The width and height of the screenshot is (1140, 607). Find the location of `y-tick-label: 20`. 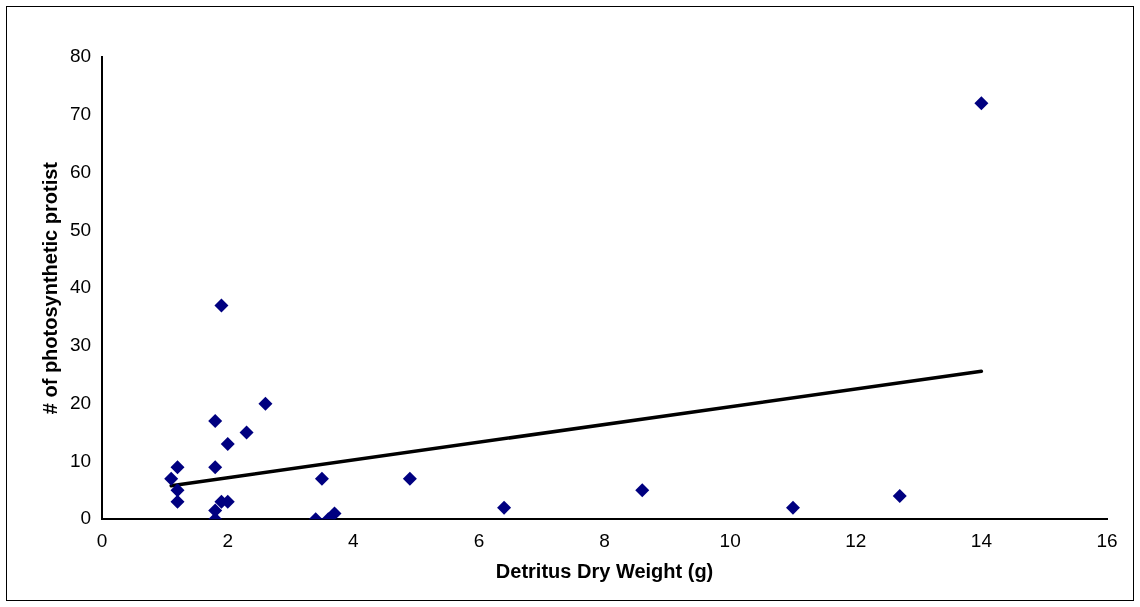

y-tick-label: 20 is located at coordinates (80, 402).